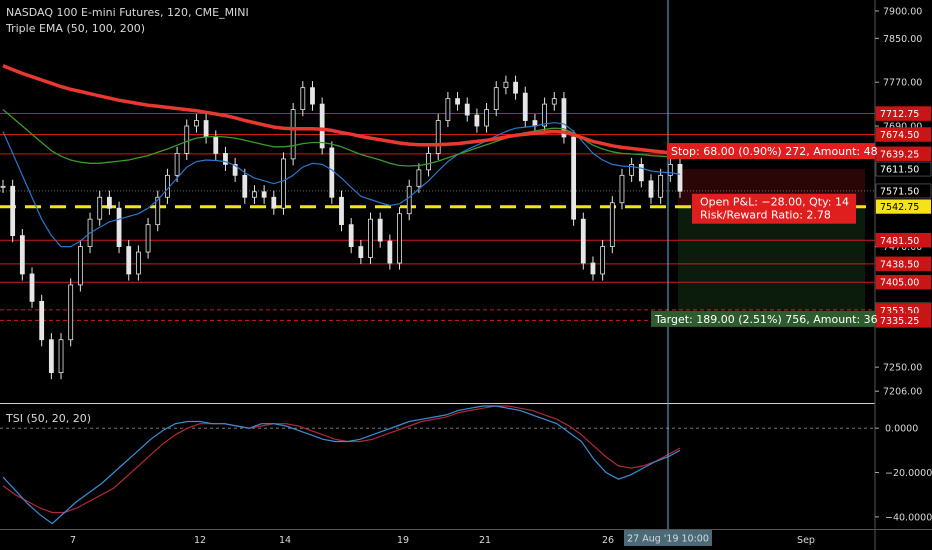 The image size is (932, 550). Describe the element at coordinates (902, 11) in the screenshot. I see `price-tick-label: 7900.00` at that location.